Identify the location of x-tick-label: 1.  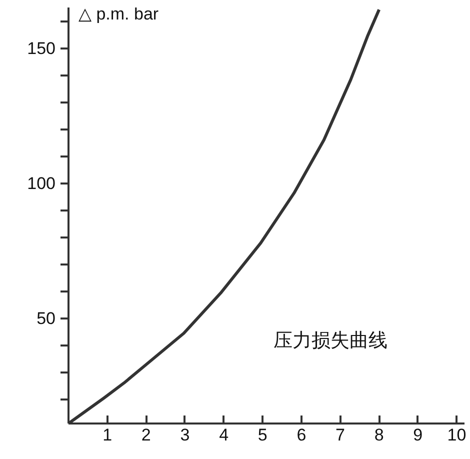
(107, 435).